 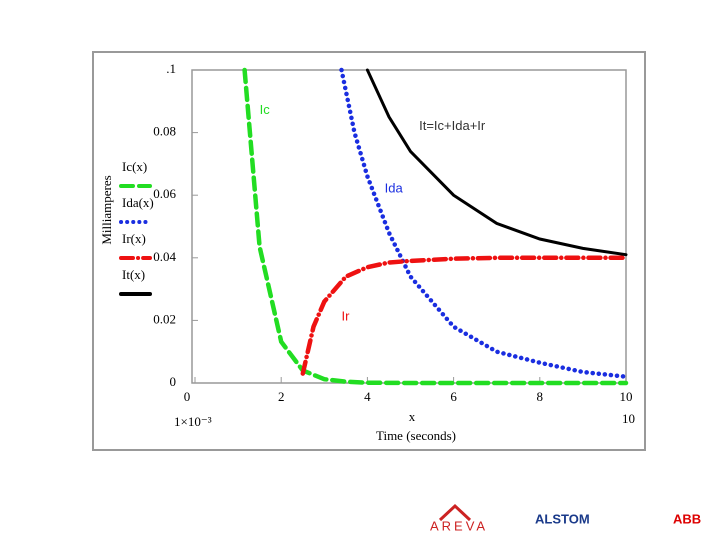 What do you see at coordinates (187, 396) in the screenshot?
I see `x-tick-label: 0` at bounding box center [187, 396].